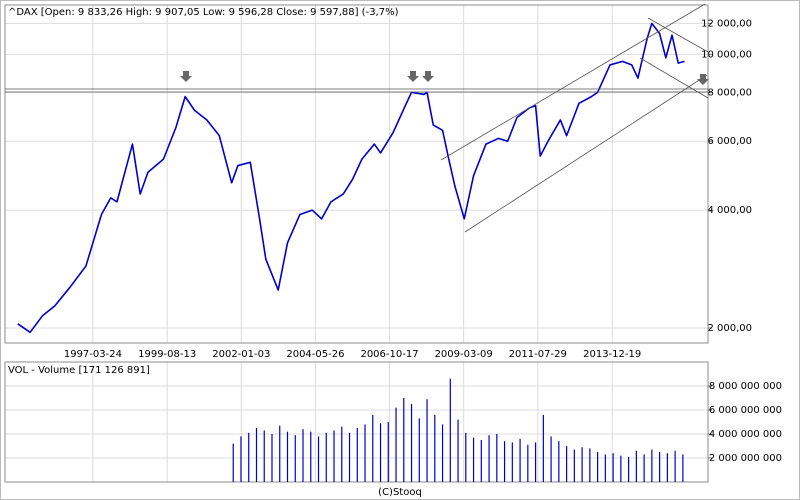  What do you see at coordinates (745, 386) in the screenshot?
I see `y-tick-label: 8 000 000 000` at bounding box center [745, 386].